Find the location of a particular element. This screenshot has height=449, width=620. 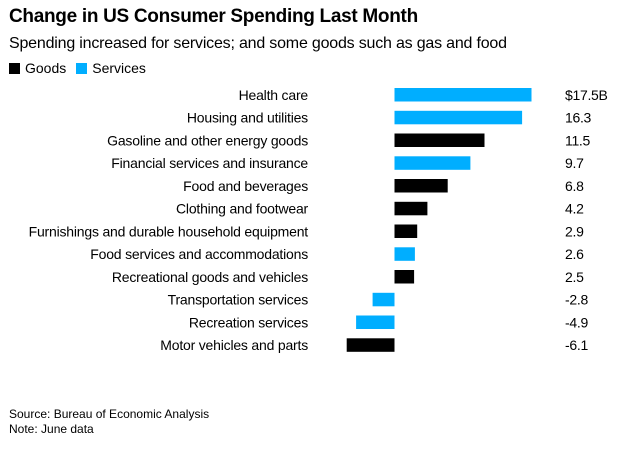

category-label: Food services and accommodations is located at coordinates (199, 254).